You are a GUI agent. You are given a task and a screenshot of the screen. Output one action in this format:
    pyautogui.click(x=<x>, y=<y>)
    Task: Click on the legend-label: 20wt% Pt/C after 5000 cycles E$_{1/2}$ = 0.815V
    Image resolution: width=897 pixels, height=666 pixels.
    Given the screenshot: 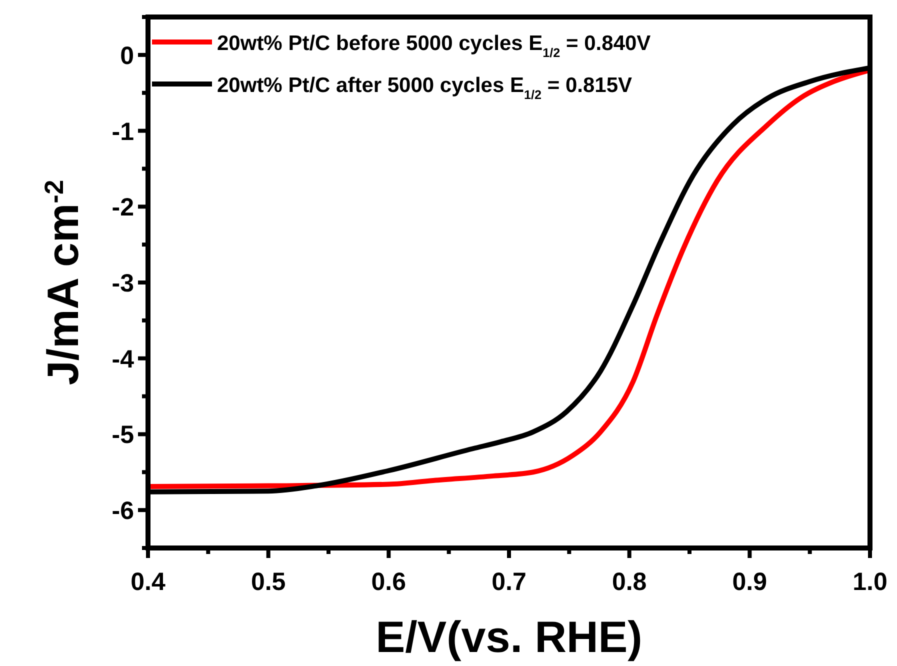 What is the action you would take?
    pyautogui.click(x=424, y=88)
    